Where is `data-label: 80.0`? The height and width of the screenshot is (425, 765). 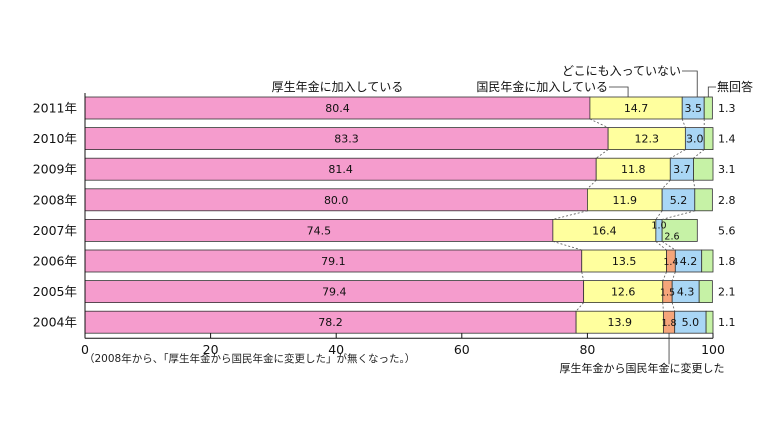 data-label: 80.0 is located at coordinates (336, 200).